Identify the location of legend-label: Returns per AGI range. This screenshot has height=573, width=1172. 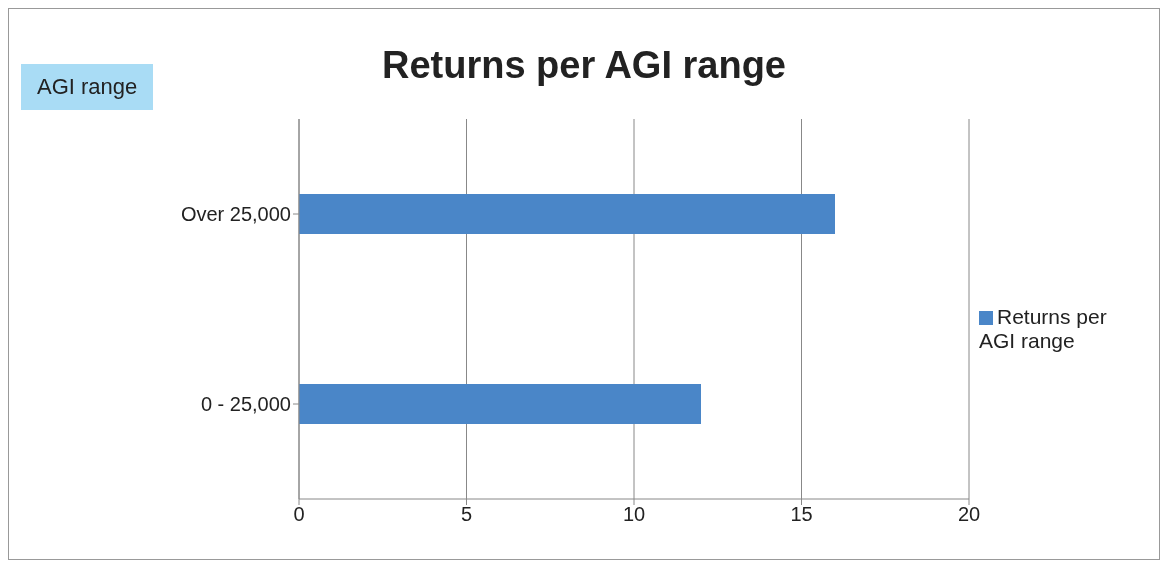
(1043, 328).